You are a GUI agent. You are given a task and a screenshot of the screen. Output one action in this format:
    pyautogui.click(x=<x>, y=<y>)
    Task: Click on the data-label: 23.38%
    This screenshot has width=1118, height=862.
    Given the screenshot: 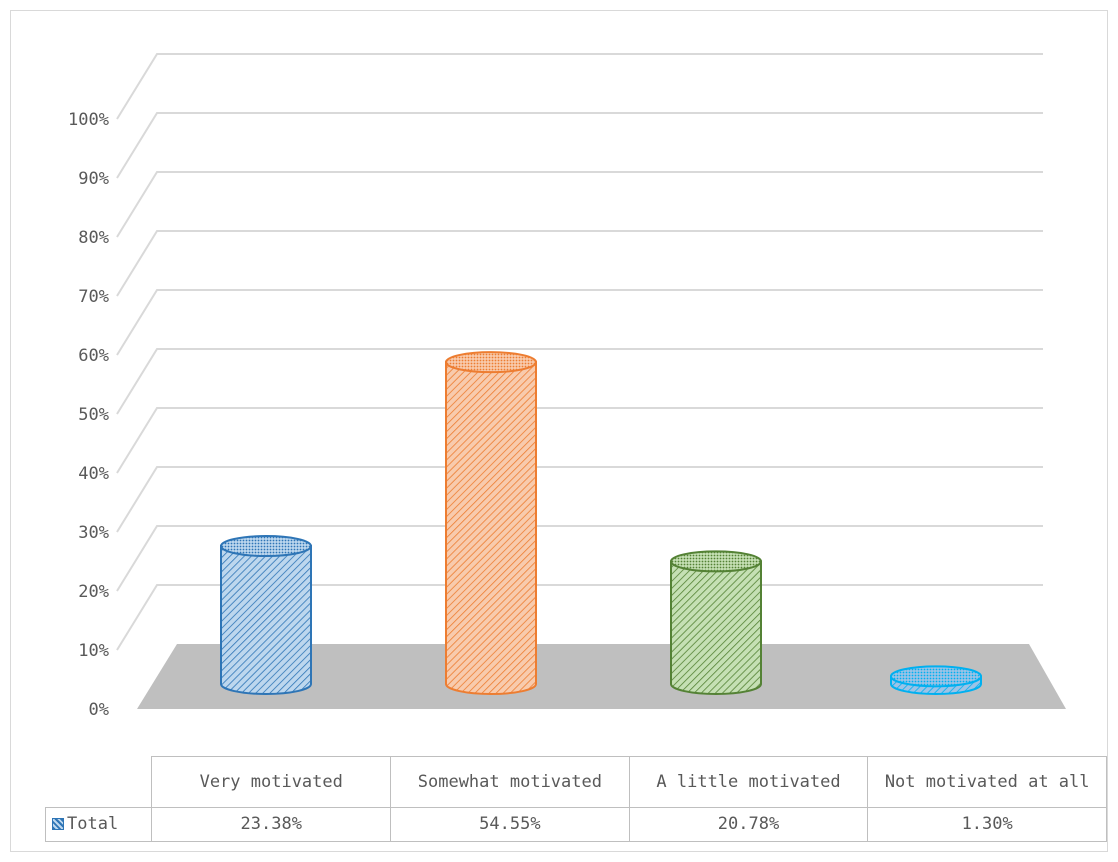 What is the action you would take?
    pyautogui.click(x=271, y=824)
    